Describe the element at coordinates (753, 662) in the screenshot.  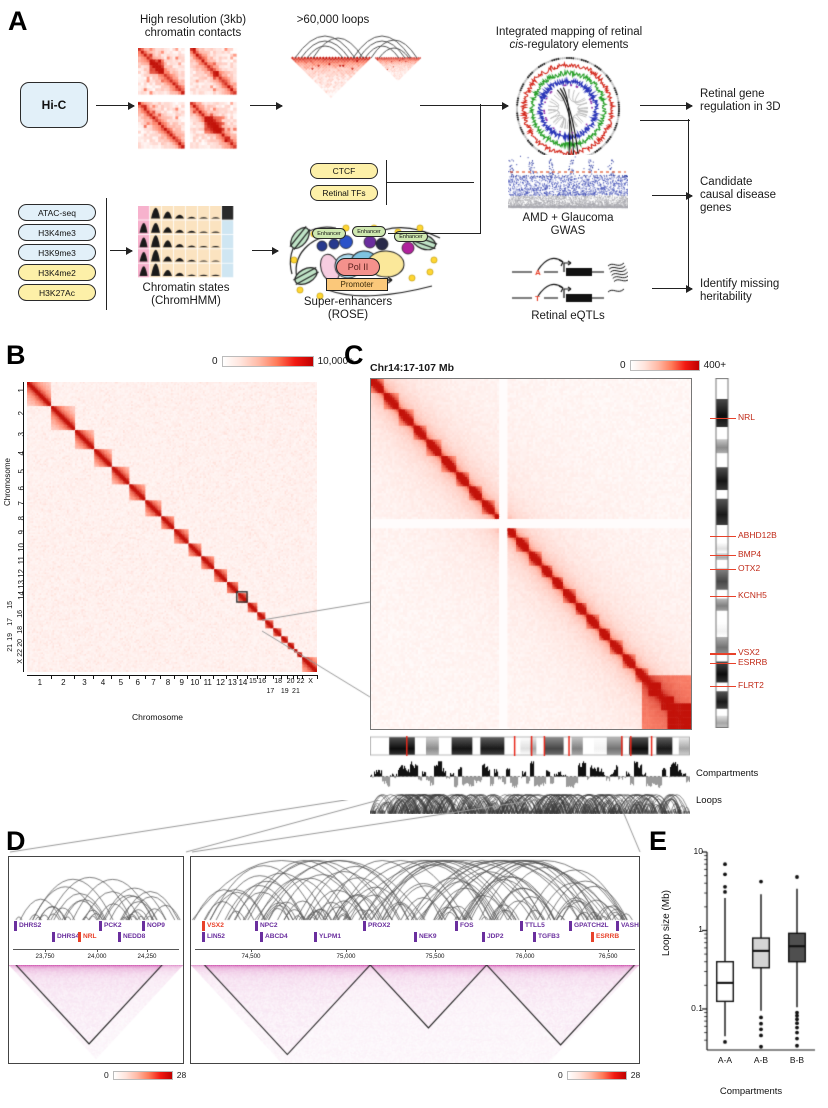
I see `gene-marker-label-esrrb: ESRRB` at that location.